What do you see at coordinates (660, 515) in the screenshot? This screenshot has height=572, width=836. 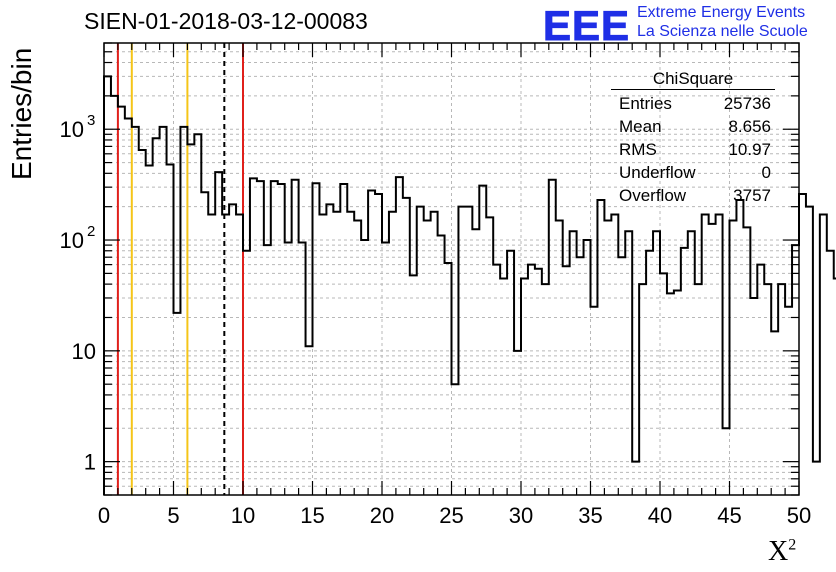 I see `x-tick-label: 40` at bounding box center [660, 515].